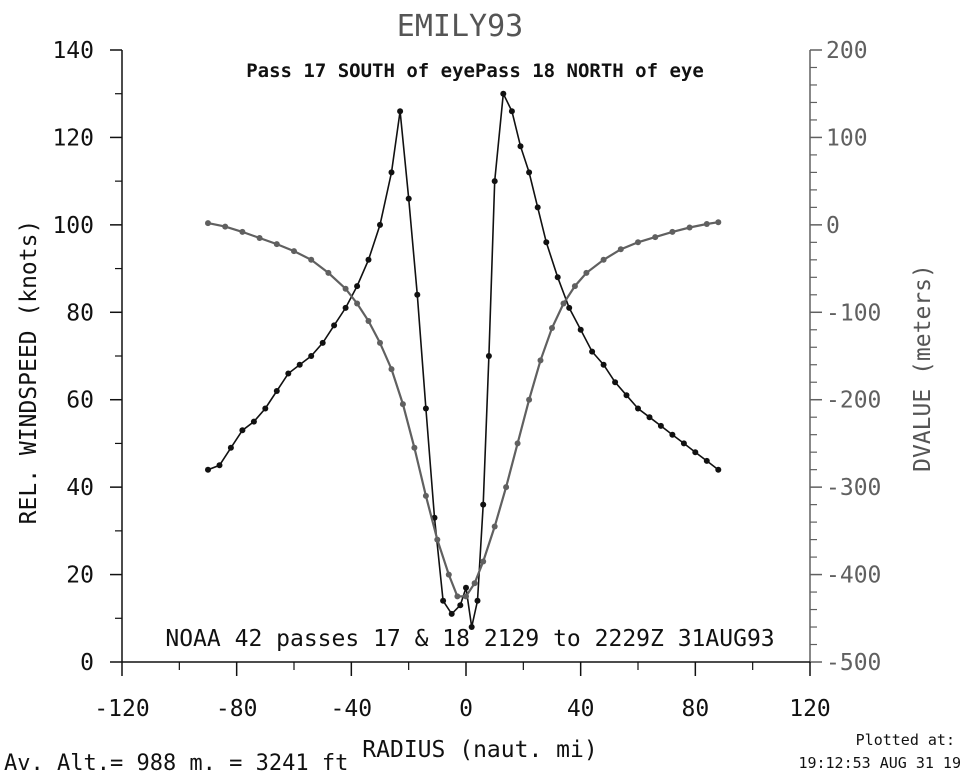 The height and width of the screenshot is (772, 961). Describe the element at coordinates (73, 51) in the screenshot. I see `left-tick-label: 140` at that location.